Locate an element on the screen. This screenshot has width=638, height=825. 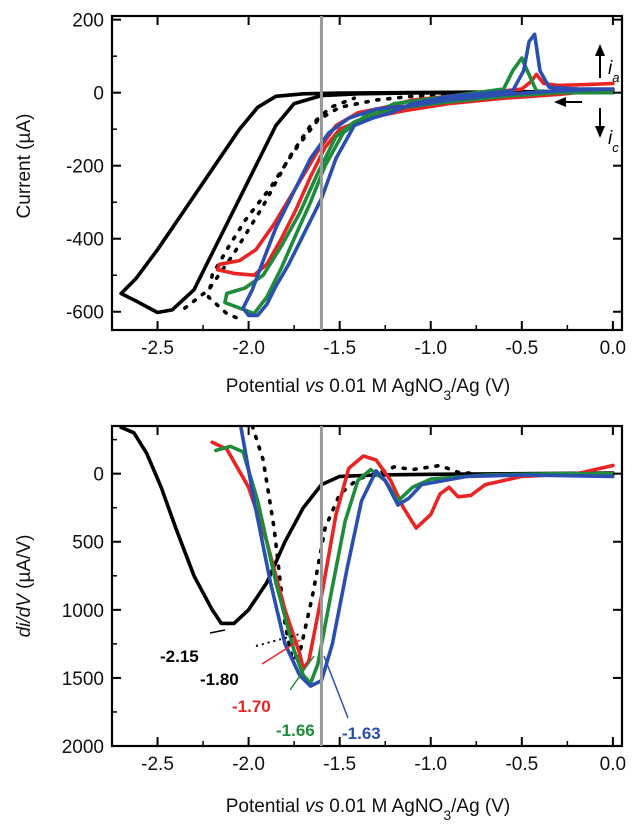
cathodic-label-base: i is located at coordinates (610, 138).